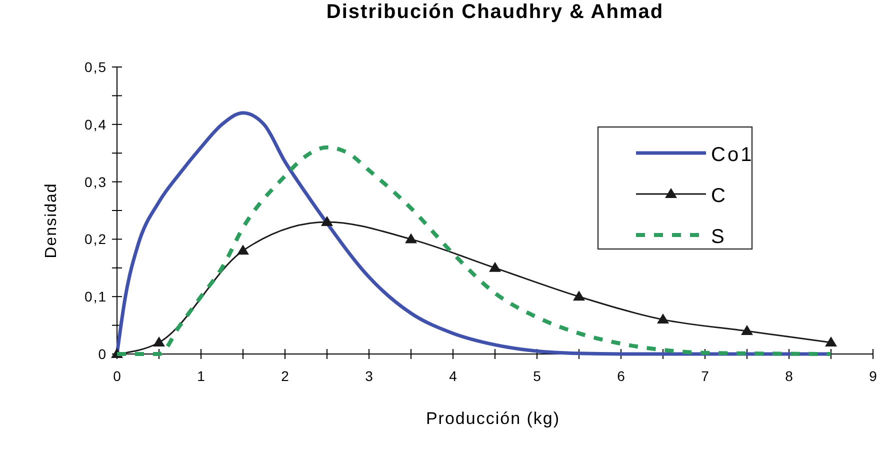  What do you see at coordinates (95, 296) in the screenshot?
I see `y-tick-label: 0,1` at bounding box center [95, 296].